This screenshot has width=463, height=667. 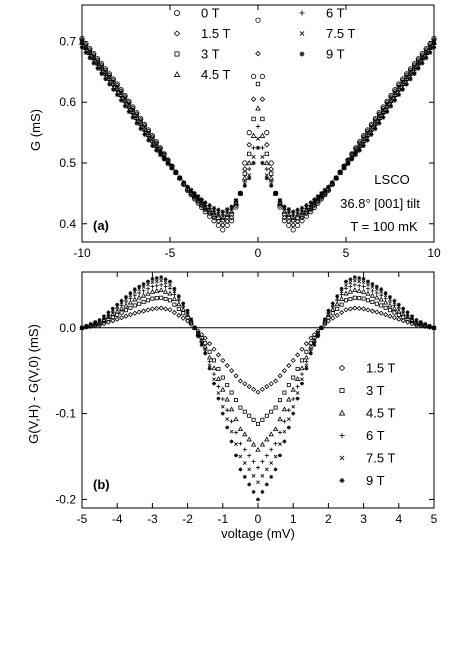 I want to click on x-tick-label: -1, so click(x=222, y=519).